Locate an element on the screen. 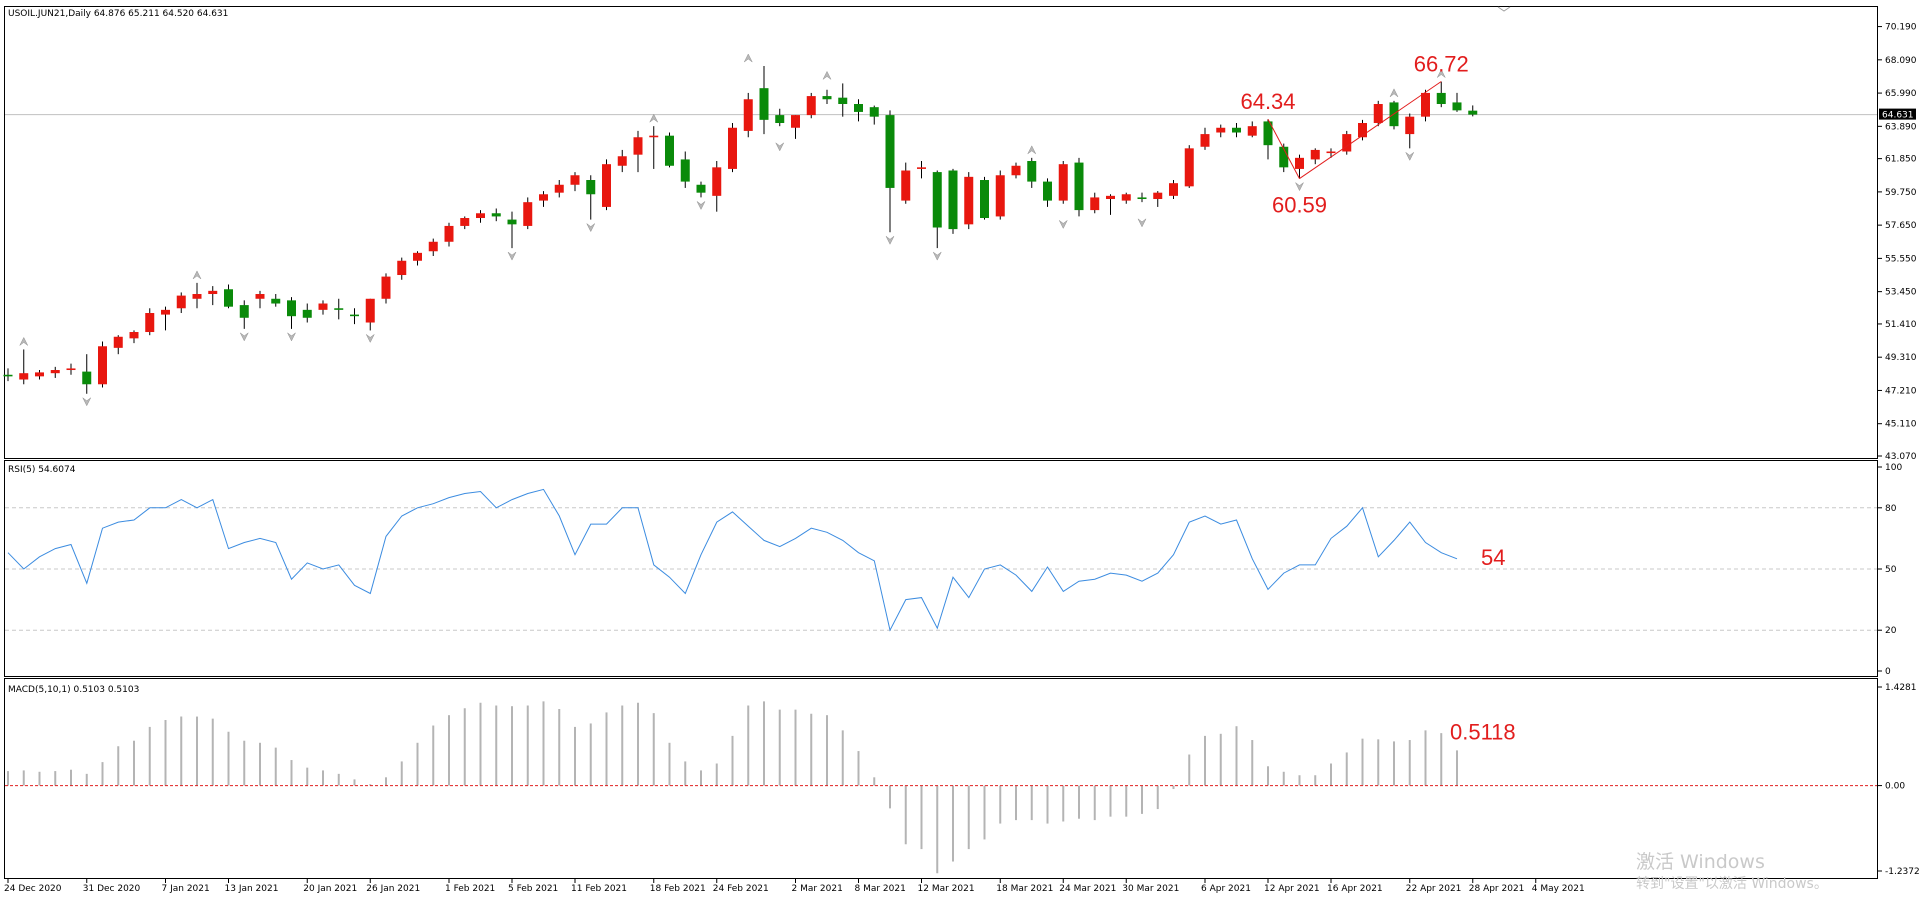 Image resolution: width=1920 pixels, height=900 pixels. price-tick-label: 45.110 is located at coordinates (1901, 425).